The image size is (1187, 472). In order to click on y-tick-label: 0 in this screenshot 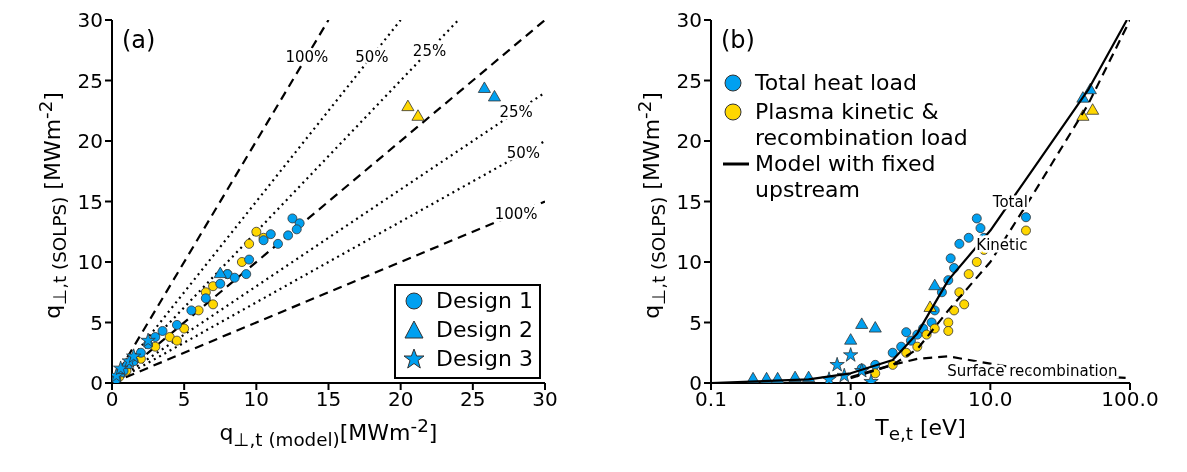, I will do `click(96, 383)`.